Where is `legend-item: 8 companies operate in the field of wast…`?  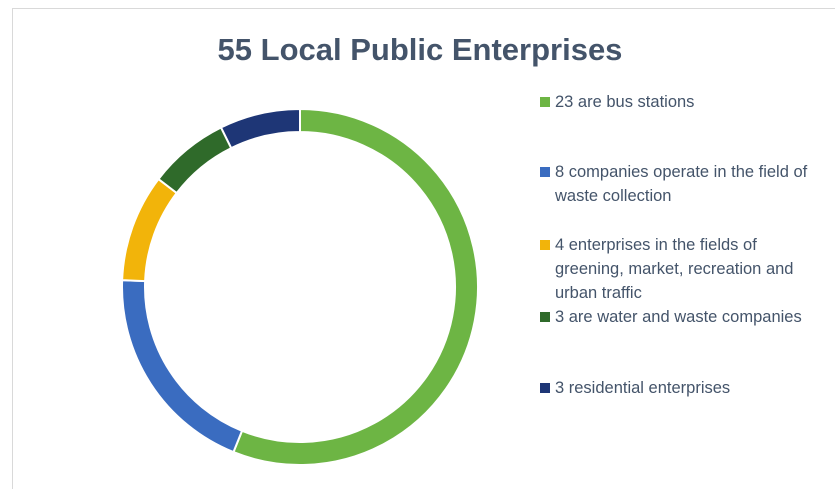
legend-item: 8 companies operate in the field of wast… is located at coordinates (679, 184).